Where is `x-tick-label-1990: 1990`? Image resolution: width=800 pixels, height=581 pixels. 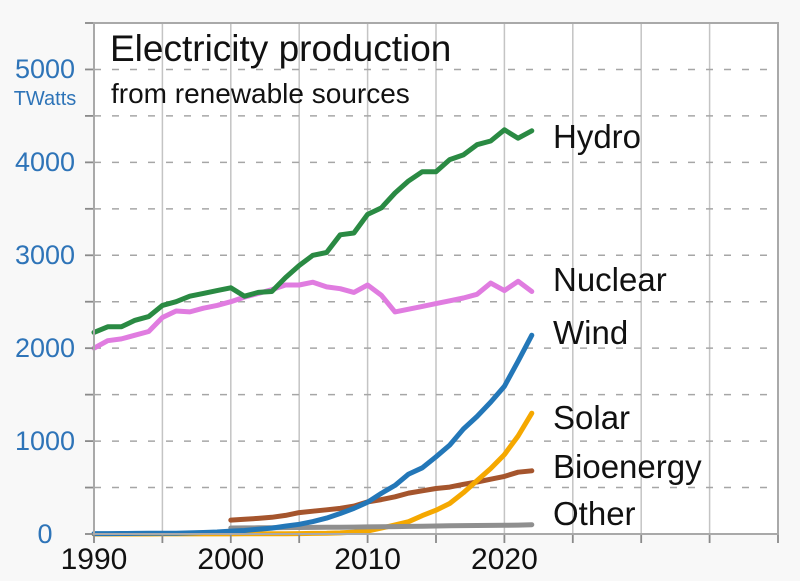
x-tick-label-1990: 1990 is located at coordinates (94, 559).